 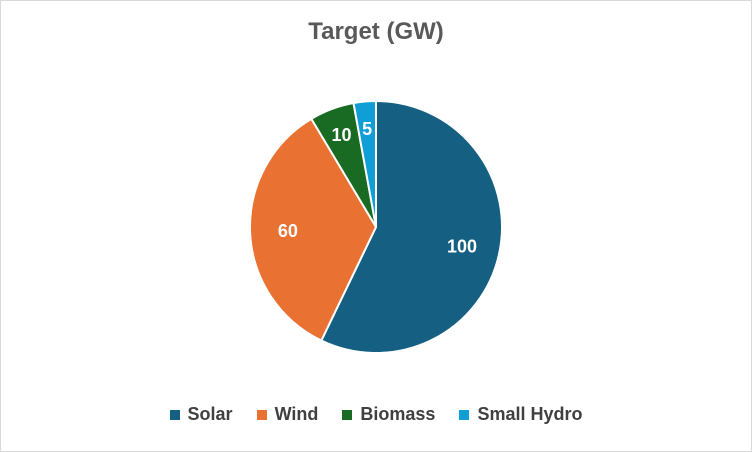 I want to click on chart-legend: Solar Wind Biomass Small Hydro, so click(x=376, y=414).